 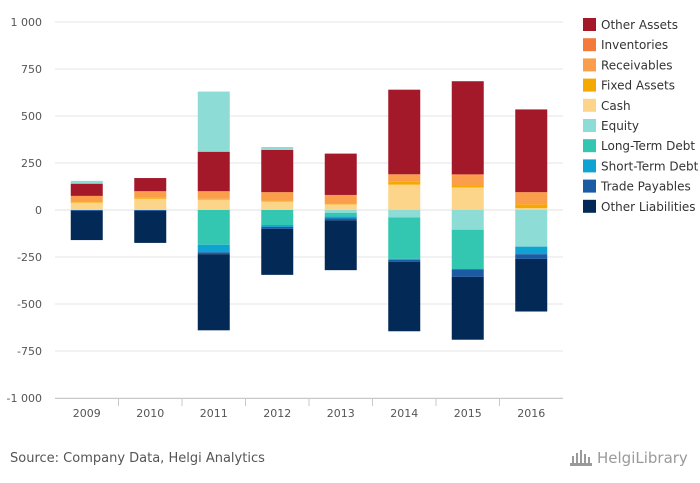 I want to click on bar-equity-2013, so click(x=340, y=211).